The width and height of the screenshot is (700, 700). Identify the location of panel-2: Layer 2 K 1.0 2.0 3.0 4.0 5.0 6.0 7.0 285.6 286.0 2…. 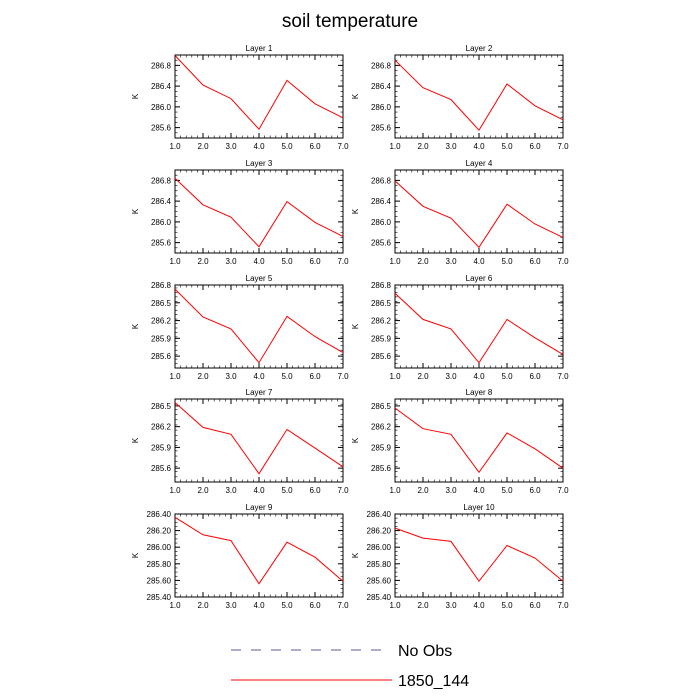
(460, 97).